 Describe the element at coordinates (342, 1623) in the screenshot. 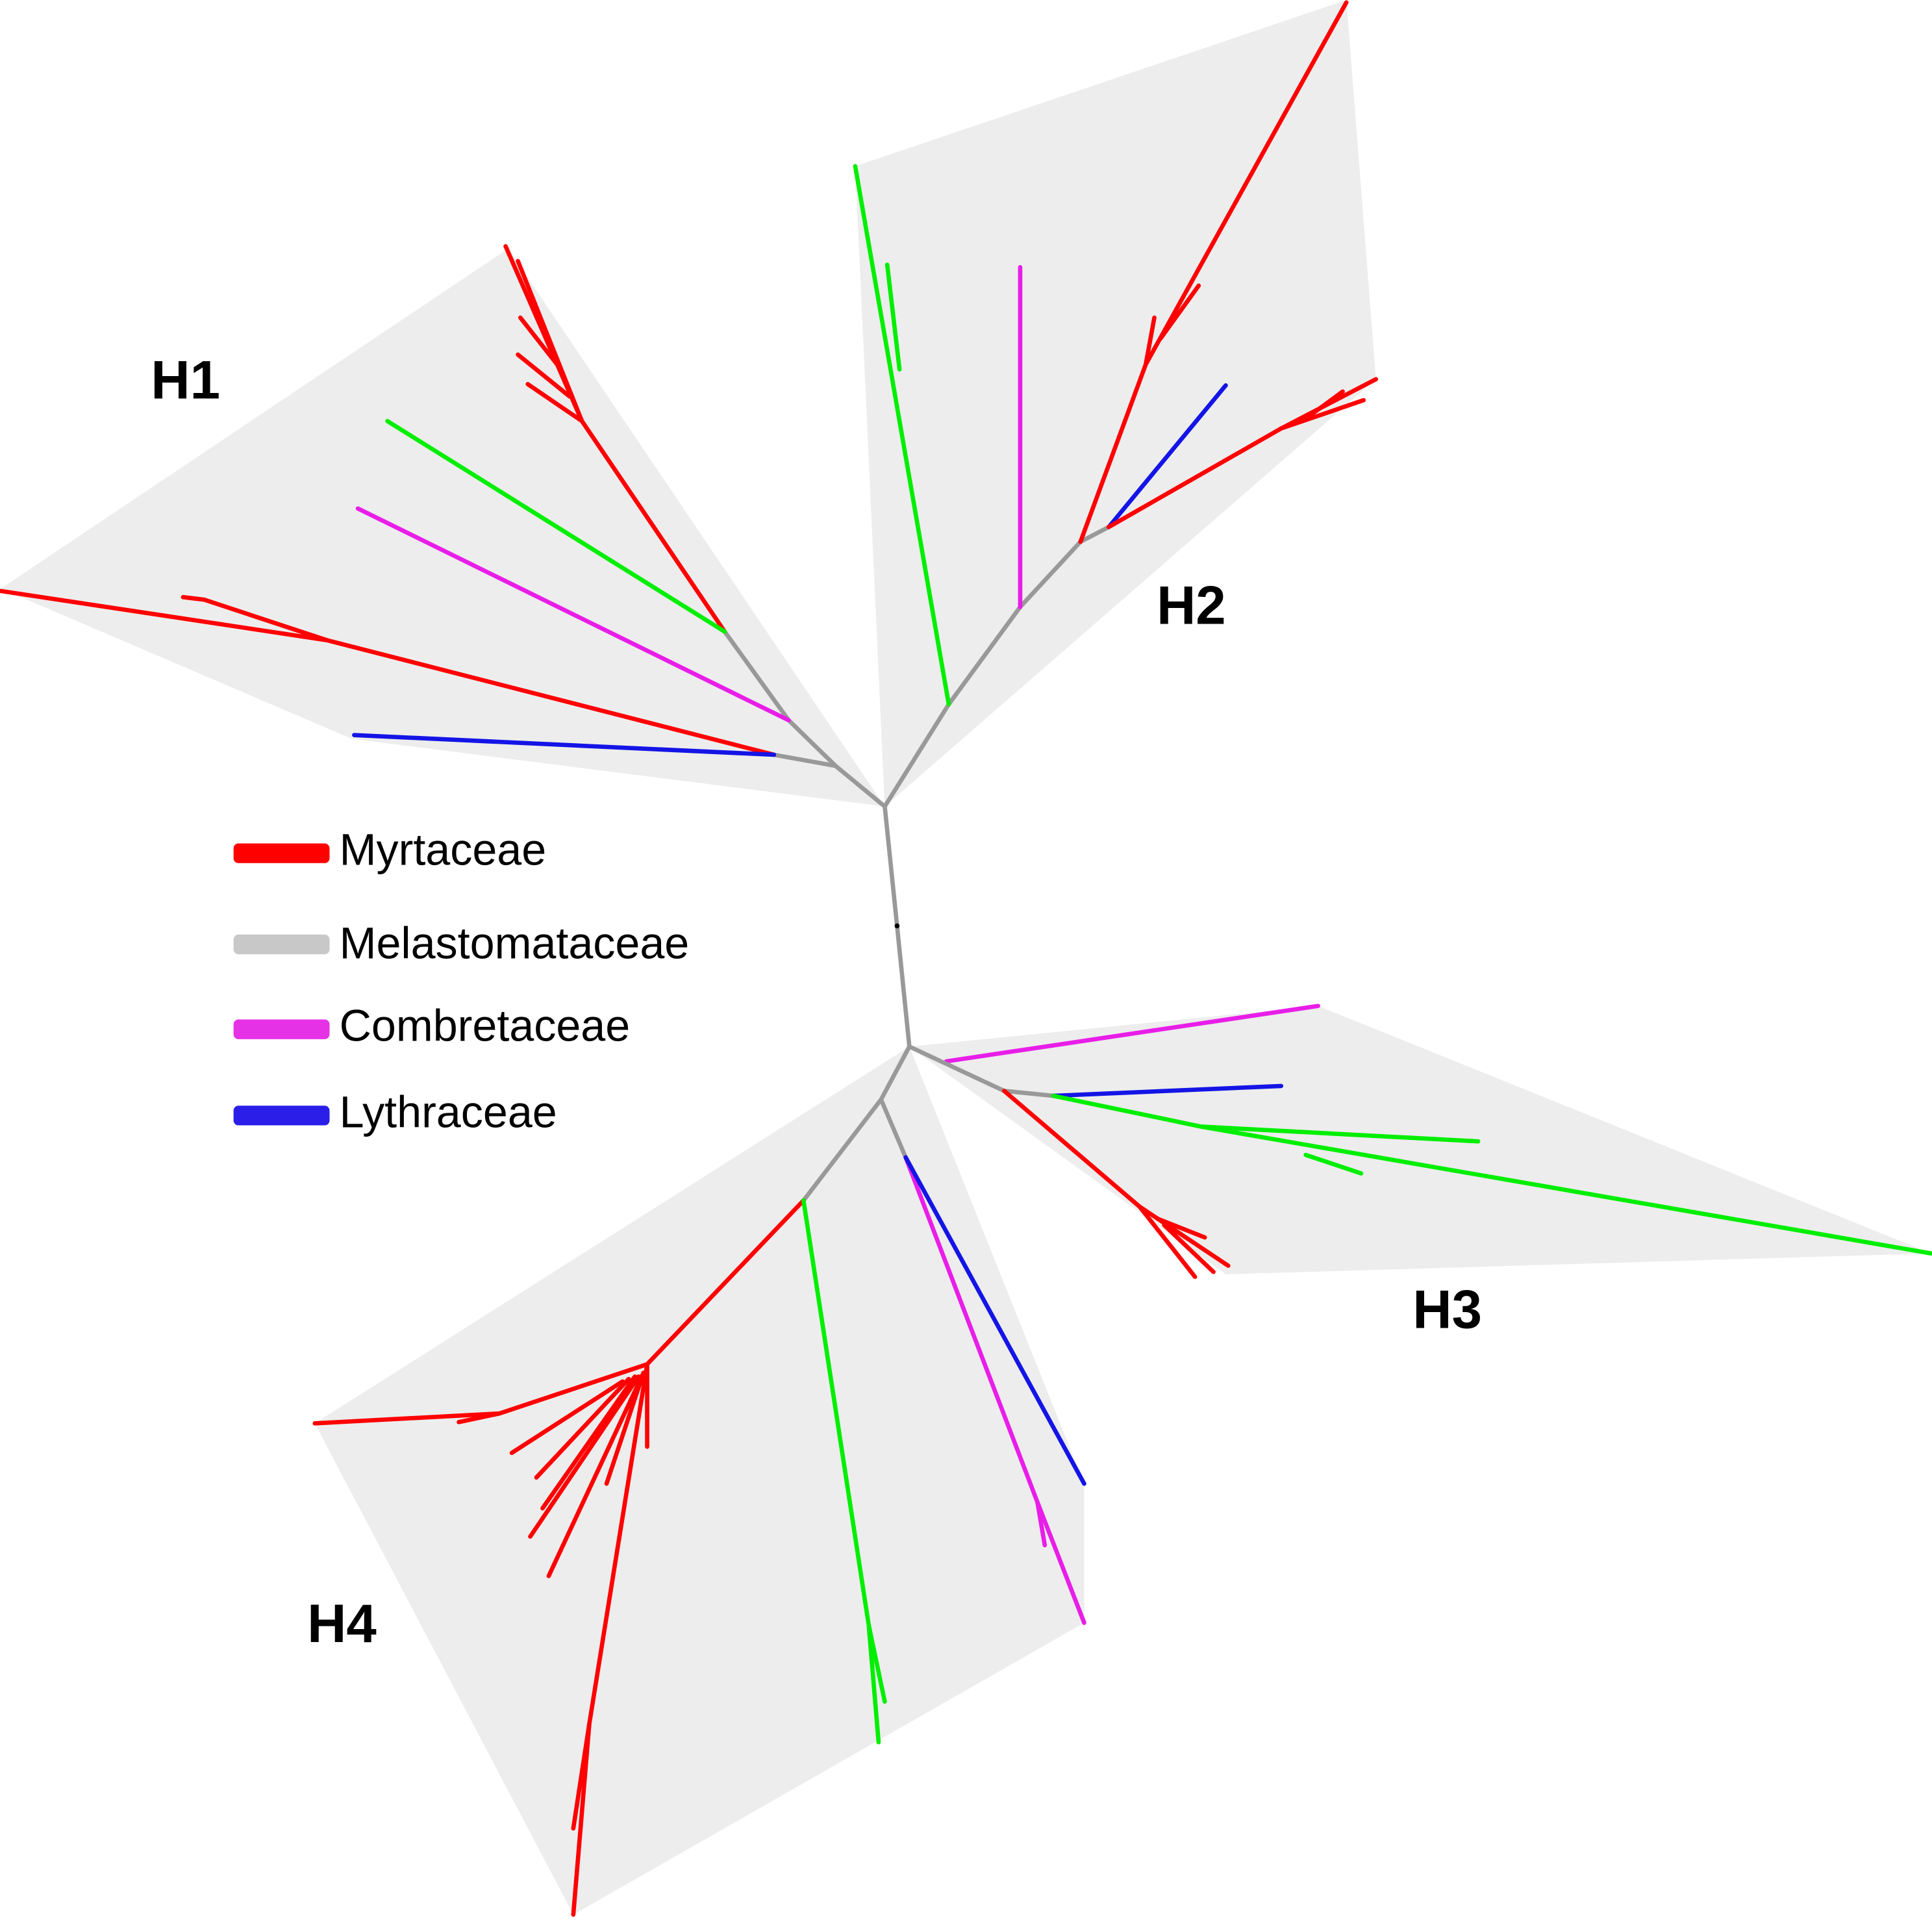

I see `group-label: H4` at that location.